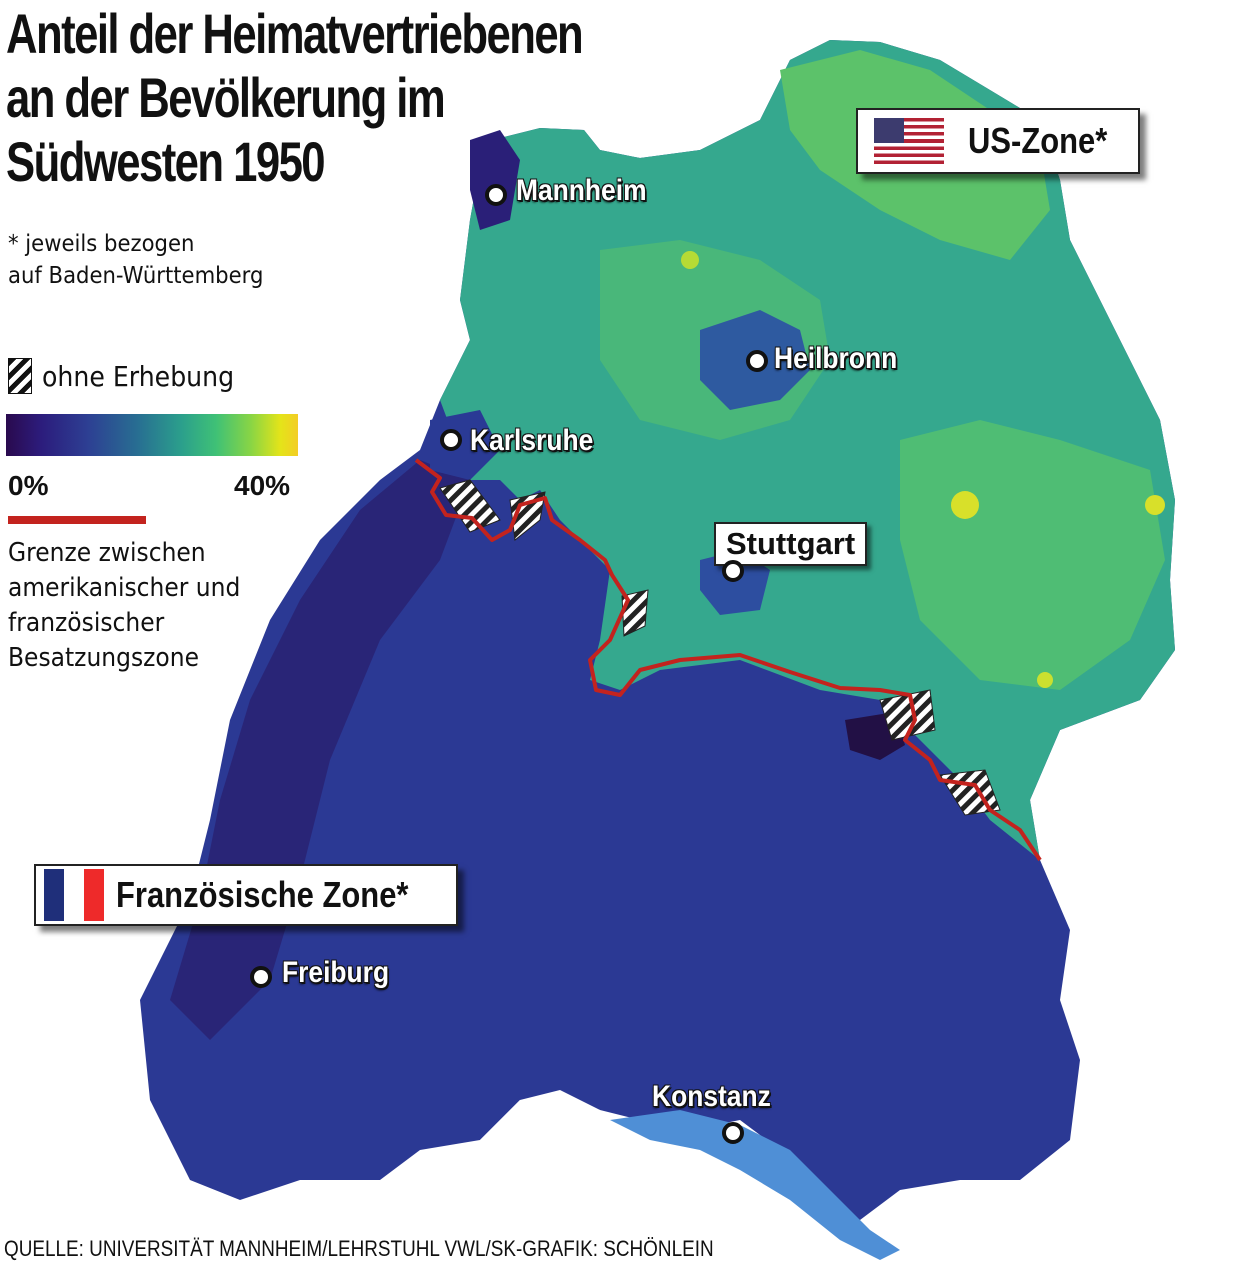 The width and height of the screenshot is (1240, 1272). What do you see at coordinates (124, 588) in the screenshot?
I see `border-label-line: amerikanischer und` at bounding box center [124, 588].